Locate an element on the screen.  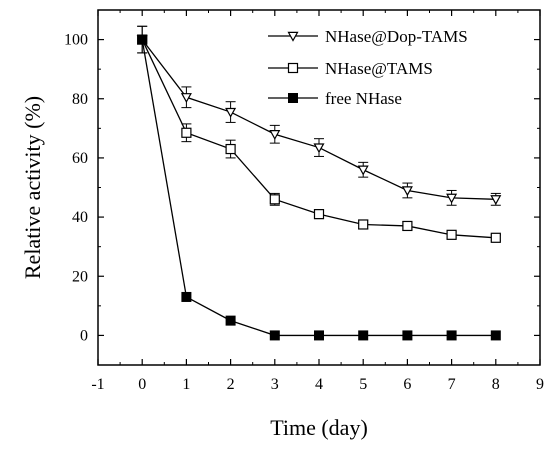
legend: NHase@Dop-TAMS NHase@TAMS free NHase is located at coordinates (368, 67).